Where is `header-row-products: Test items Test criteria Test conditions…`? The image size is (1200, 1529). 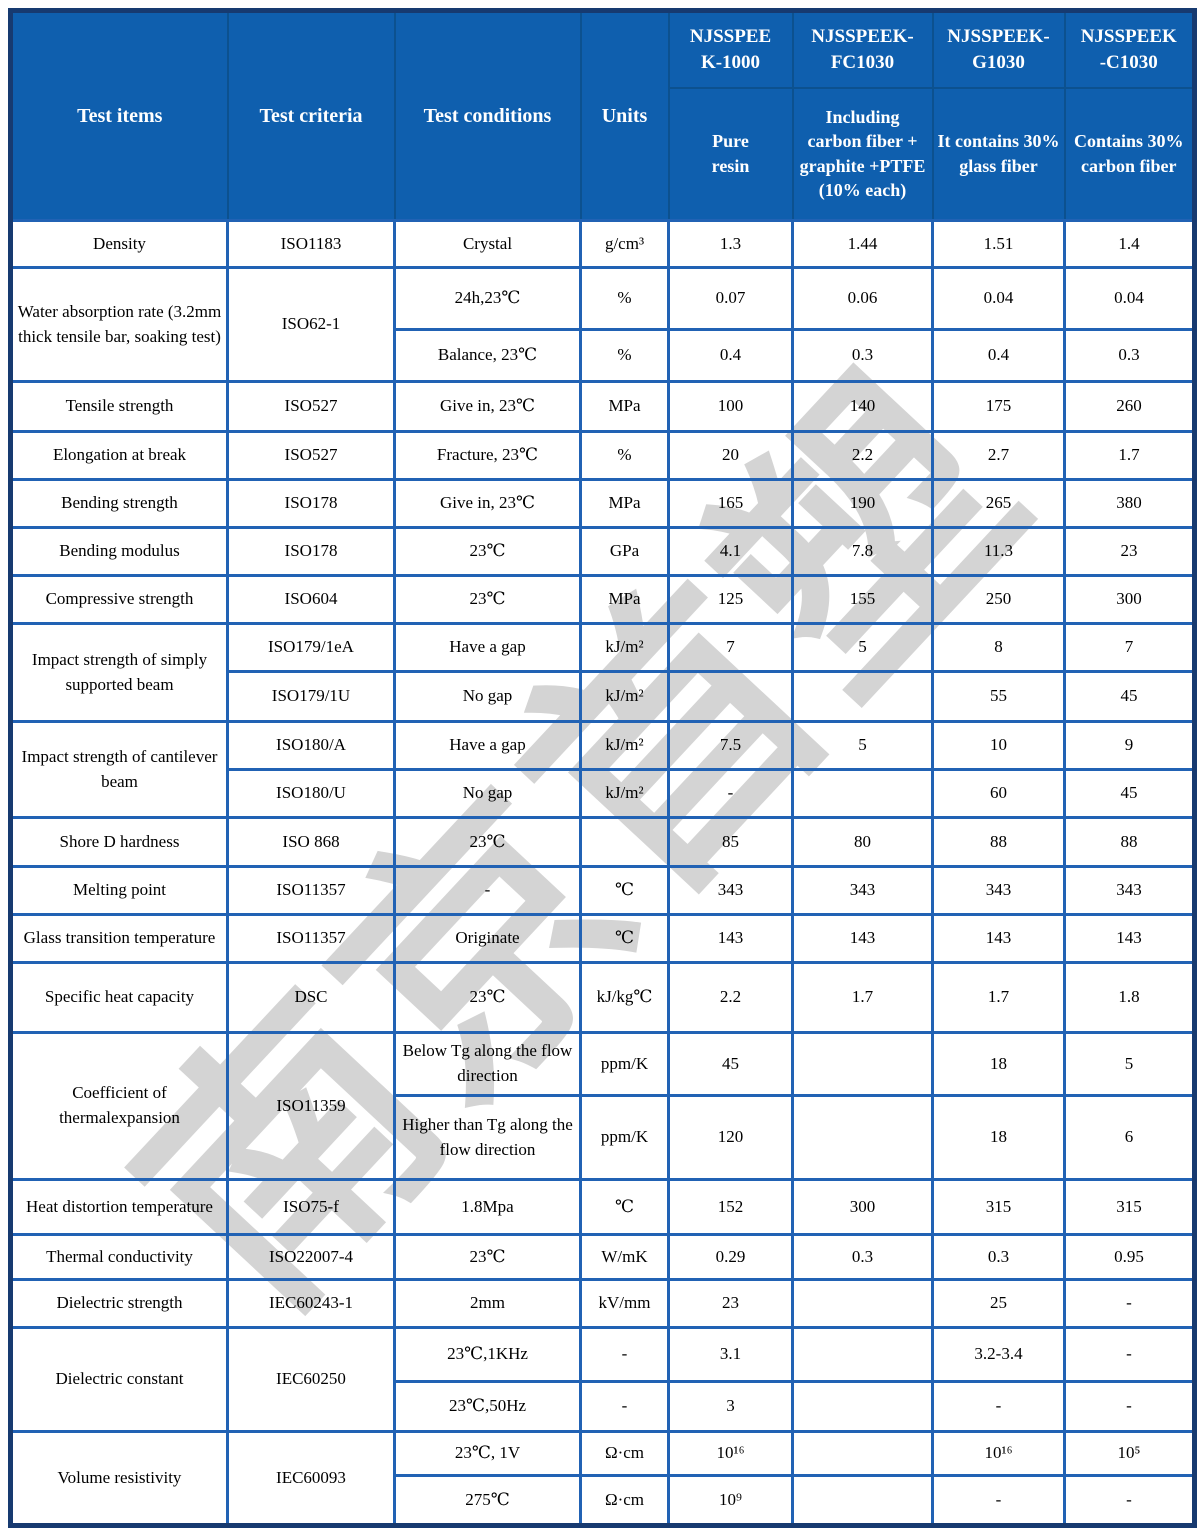 header-row-products: Test items Test criteria Test conditions… is located at coordinates (602, 115).